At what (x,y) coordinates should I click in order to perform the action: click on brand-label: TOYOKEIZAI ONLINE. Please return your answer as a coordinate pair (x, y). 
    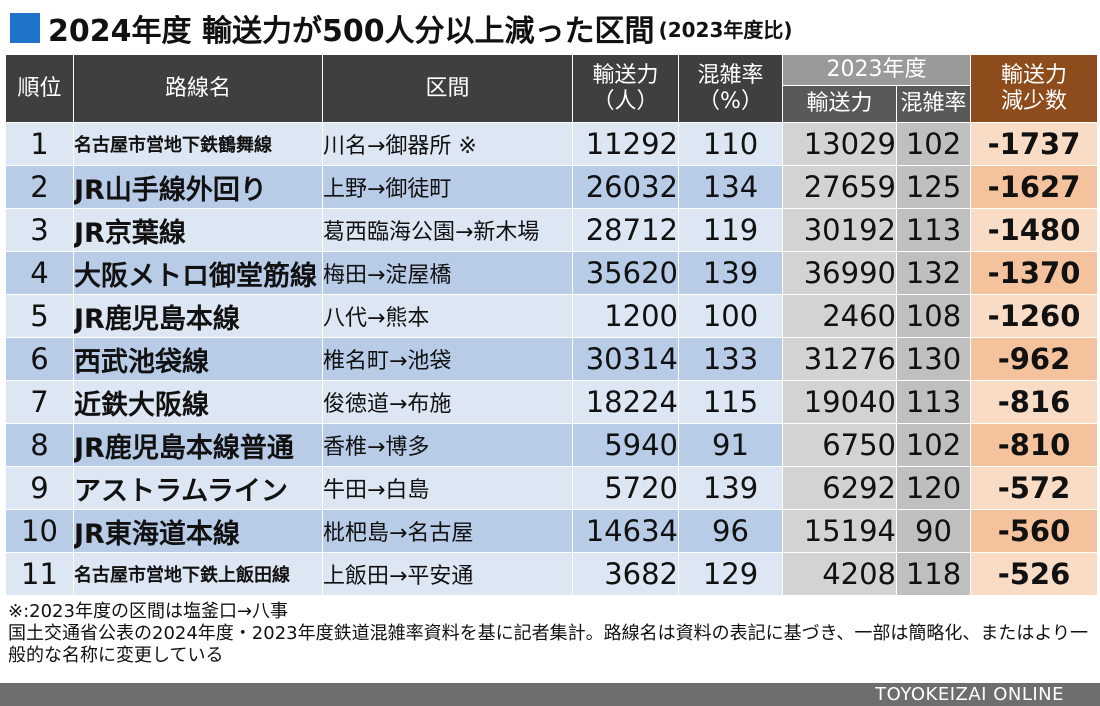
    Looking at the image, I should click on (969, 694).